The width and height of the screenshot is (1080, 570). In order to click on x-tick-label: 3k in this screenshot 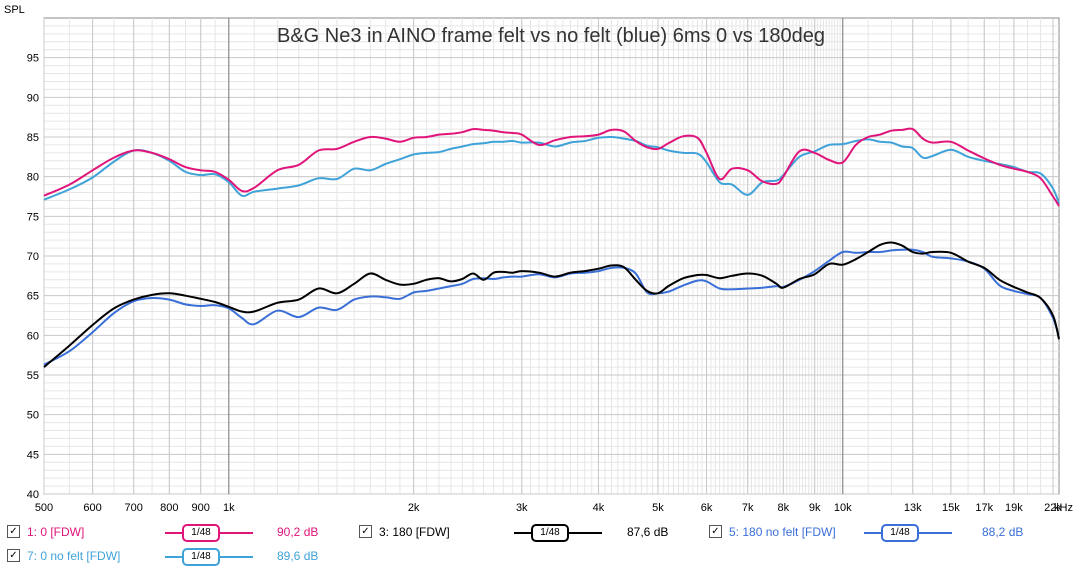, I will do `click(522, 508)`.